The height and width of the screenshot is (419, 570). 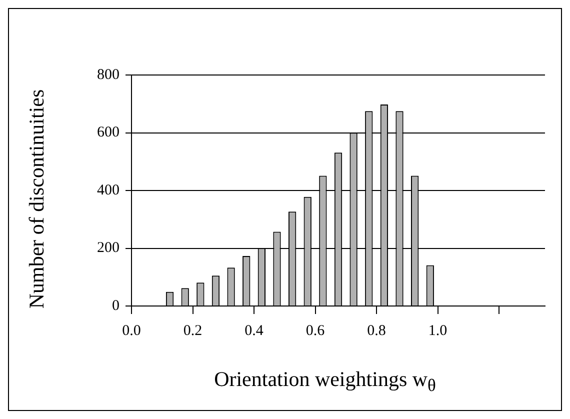 What do you see at coordinates (108, 190) in the screenshot?
I see `y-tick-label: 400` at bounding box center [108, 190].